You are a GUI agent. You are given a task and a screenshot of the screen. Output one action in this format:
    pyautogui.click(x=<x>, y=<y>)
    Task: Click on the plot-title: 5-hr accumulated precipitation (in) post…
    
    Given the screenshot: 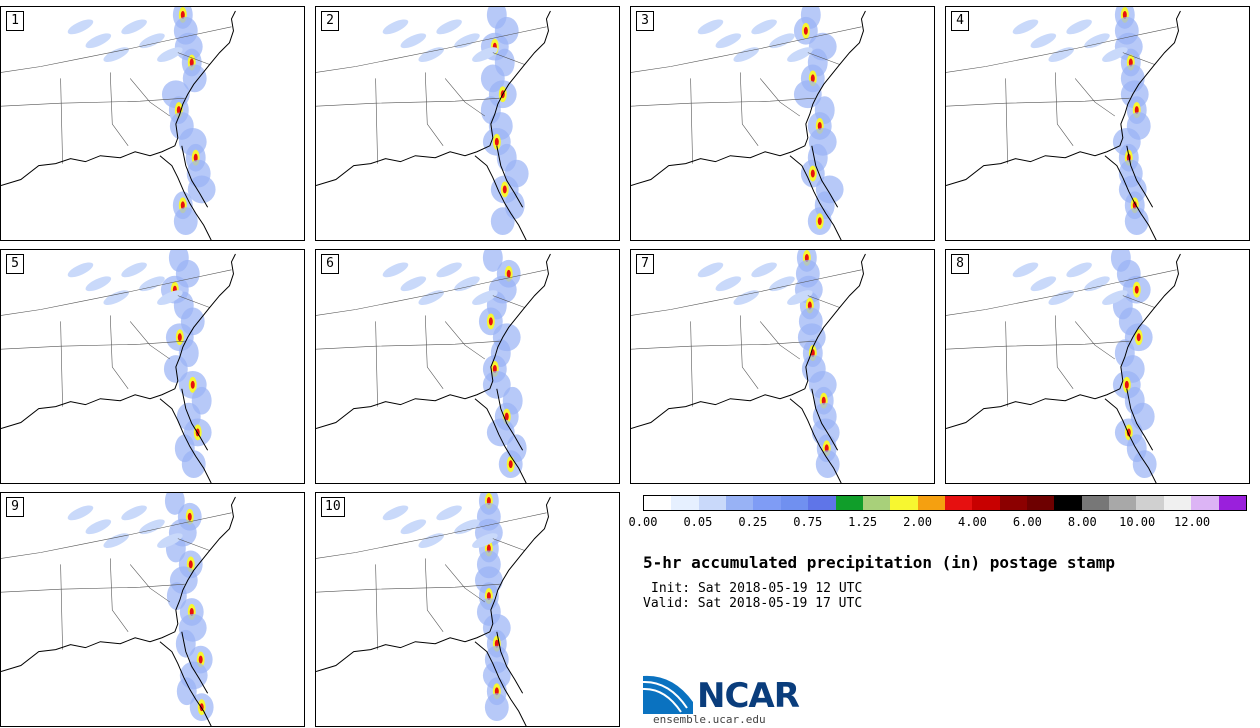 What is the action you would take?
    pyautogui.click(x=879, y=562)
    